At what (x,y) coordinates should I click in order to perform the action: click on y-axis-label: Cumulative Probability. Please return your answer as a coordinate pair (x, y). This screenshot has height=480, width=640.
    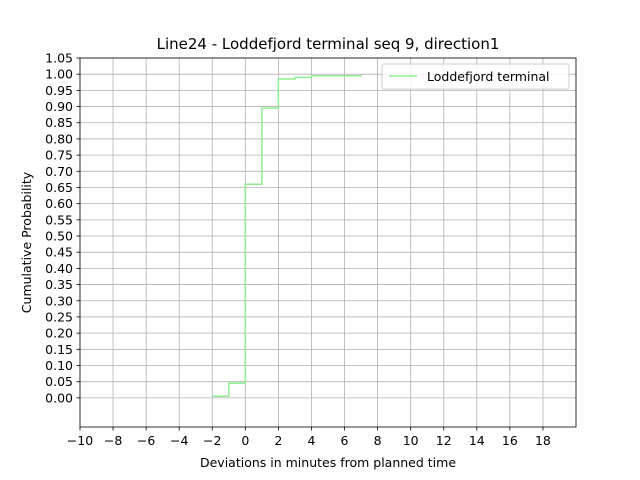
    Looking at the image, I should click on (26, 242).